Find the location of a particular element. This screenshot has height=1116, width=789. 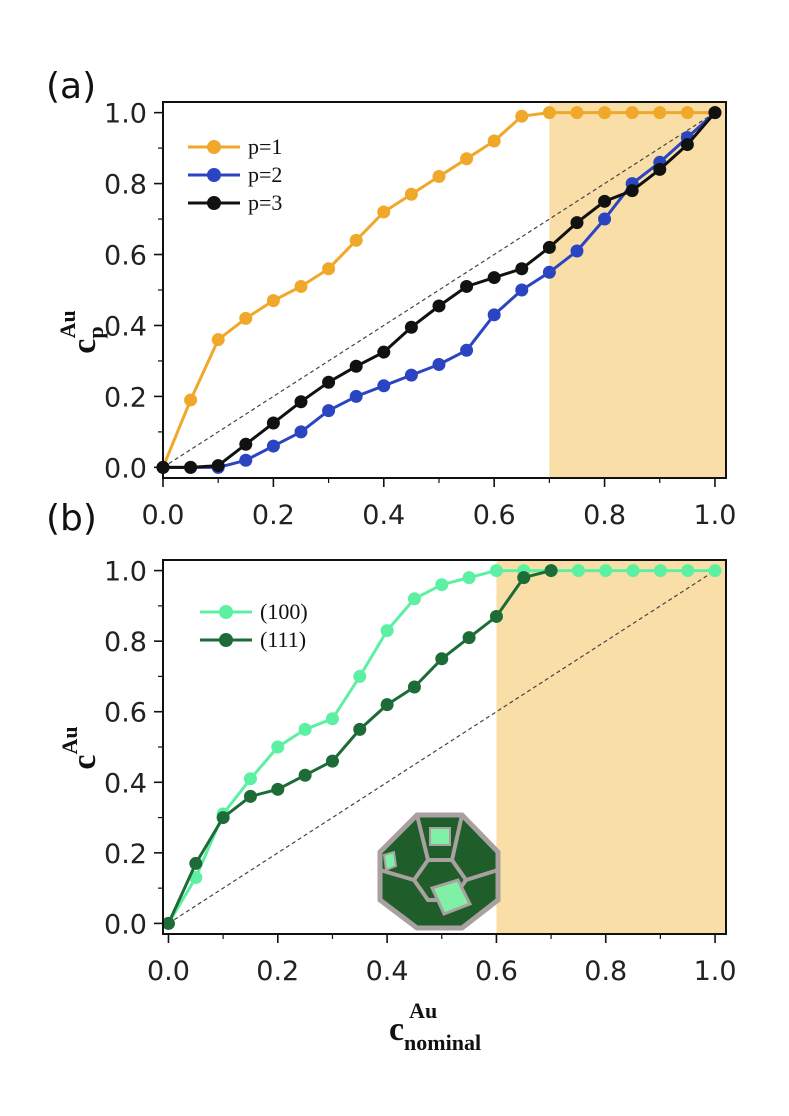

y-axis-label: cAu is located at coordinates (80, 747).